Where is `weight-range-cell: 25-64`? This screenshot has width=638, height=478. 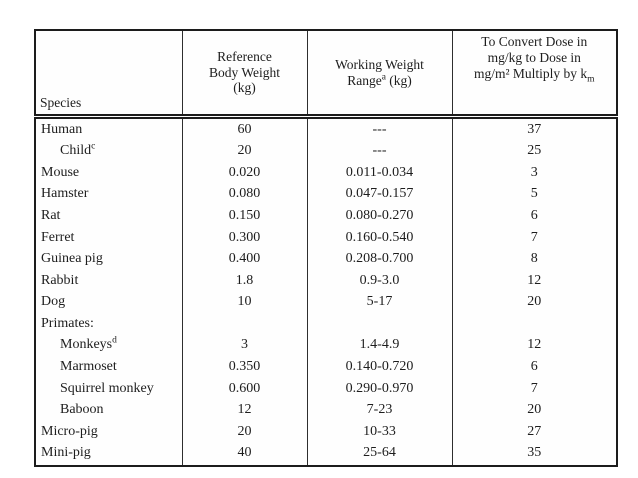 weight-range-cell: 25-64 is located at coordinates (379, 454).